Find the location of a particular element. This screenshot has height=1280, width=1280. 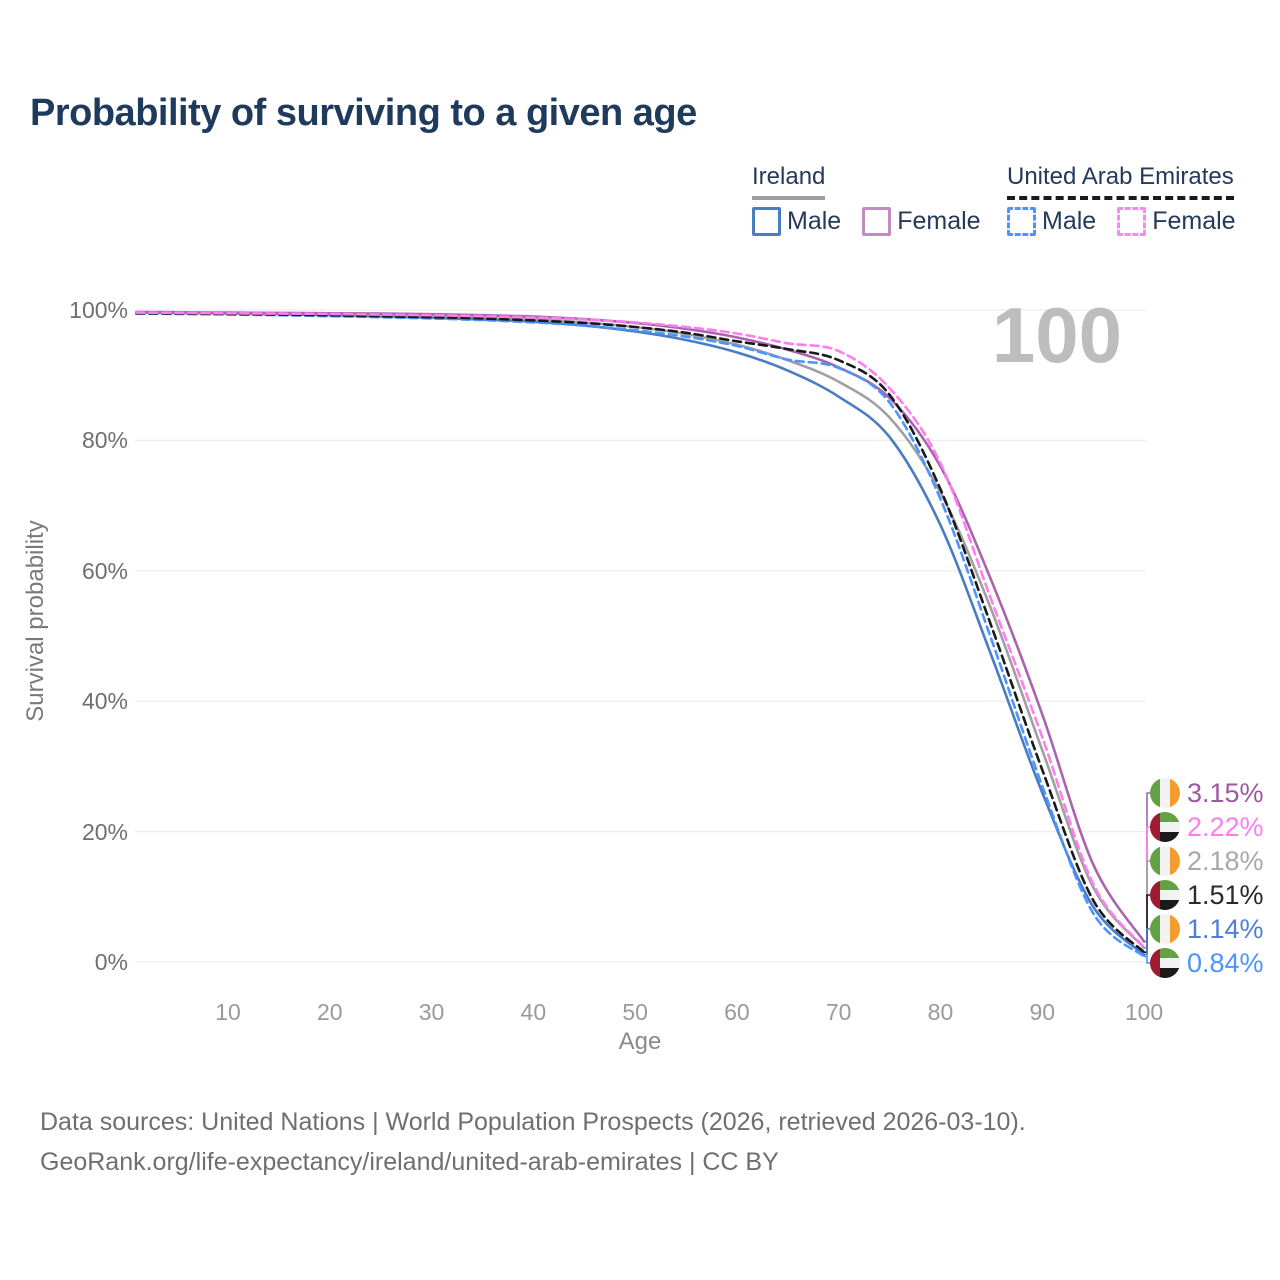

legend-item-ireland-female: Female is located at coordinates (921, 221).